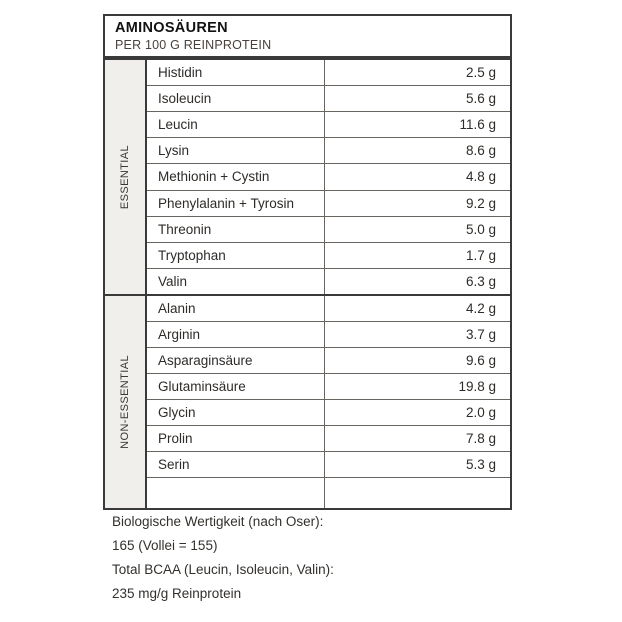 Image resolution: width=622 pixels, height=622 pixels. I want to click on amino-value-cell: 5.3 g, so click(480, 464).